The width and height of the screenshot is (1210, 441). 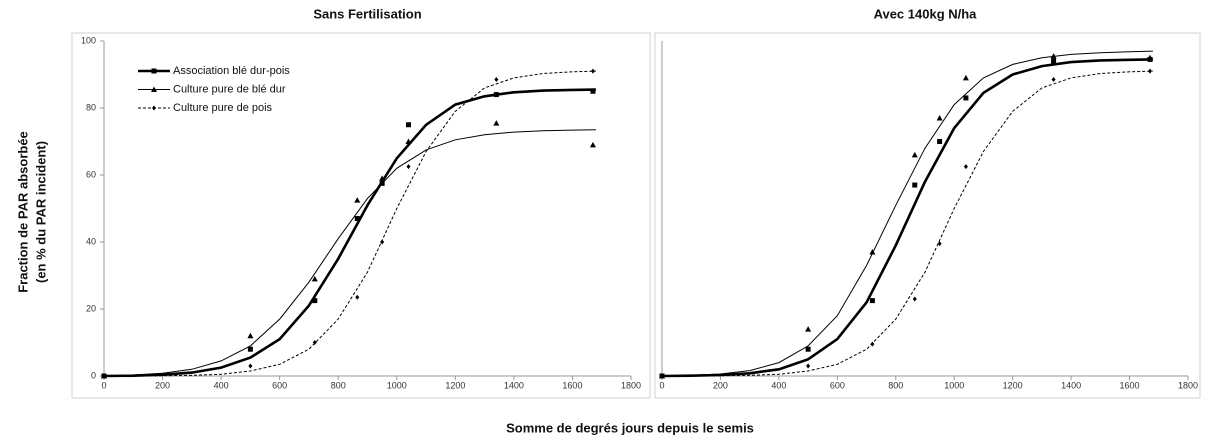 I want to click on legend-label: Association blé dur-pois, so click(x=231, y=71).